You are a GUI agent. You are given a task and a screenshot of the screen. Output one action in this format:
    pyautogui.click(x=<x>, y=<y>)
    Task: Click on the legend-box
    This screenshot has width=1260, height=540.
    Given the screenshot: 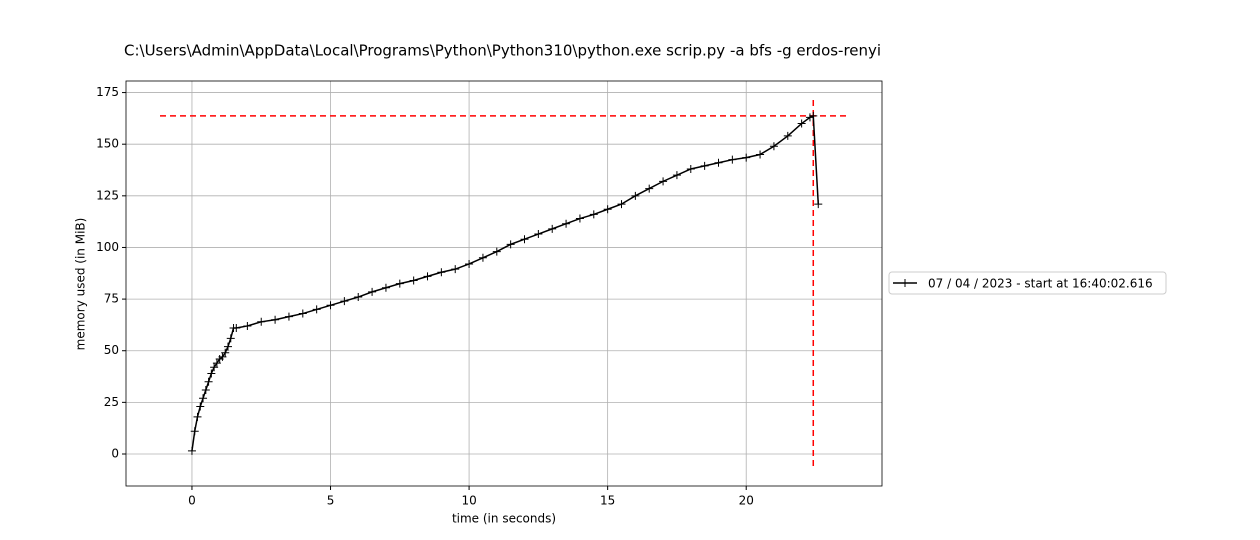 What is the action you would take?
    pyautogui.click(x=1027, y=283)
    